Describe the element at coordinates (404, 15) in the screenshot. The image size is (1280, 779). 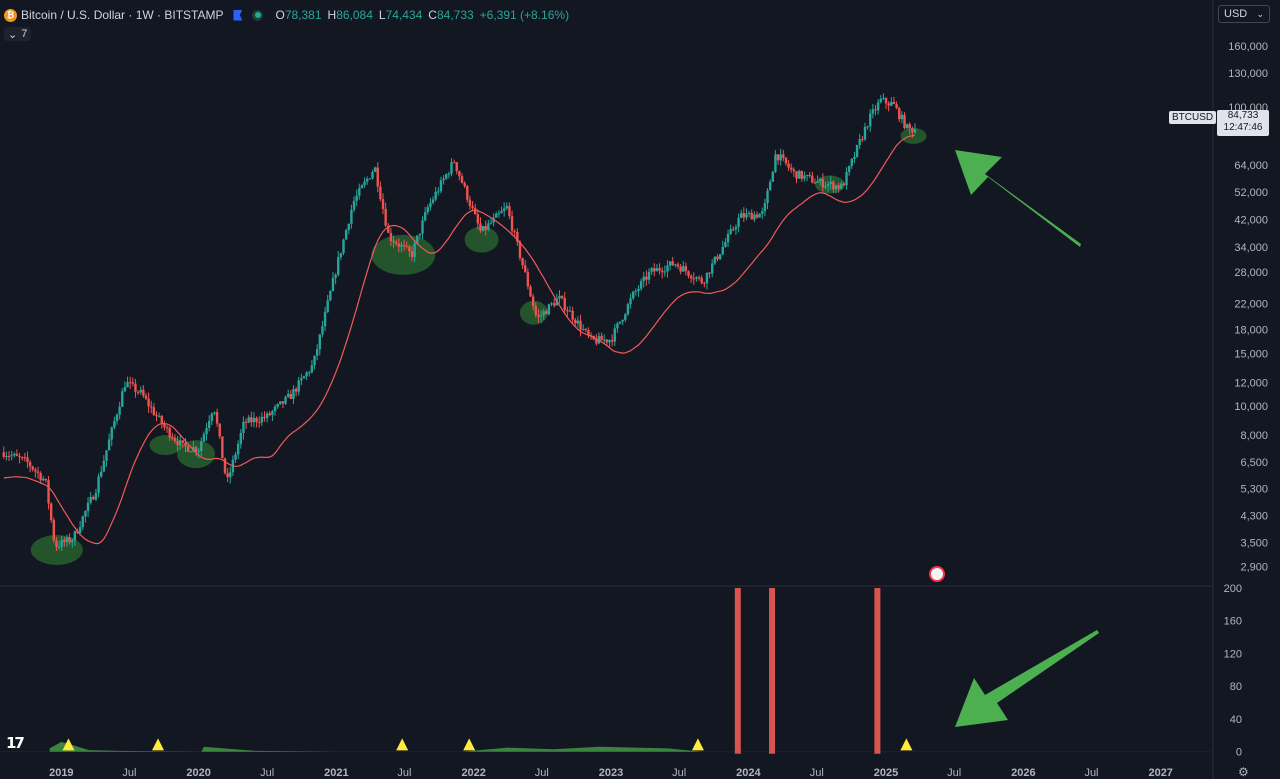
I see `low-value: 74,434` at that location.